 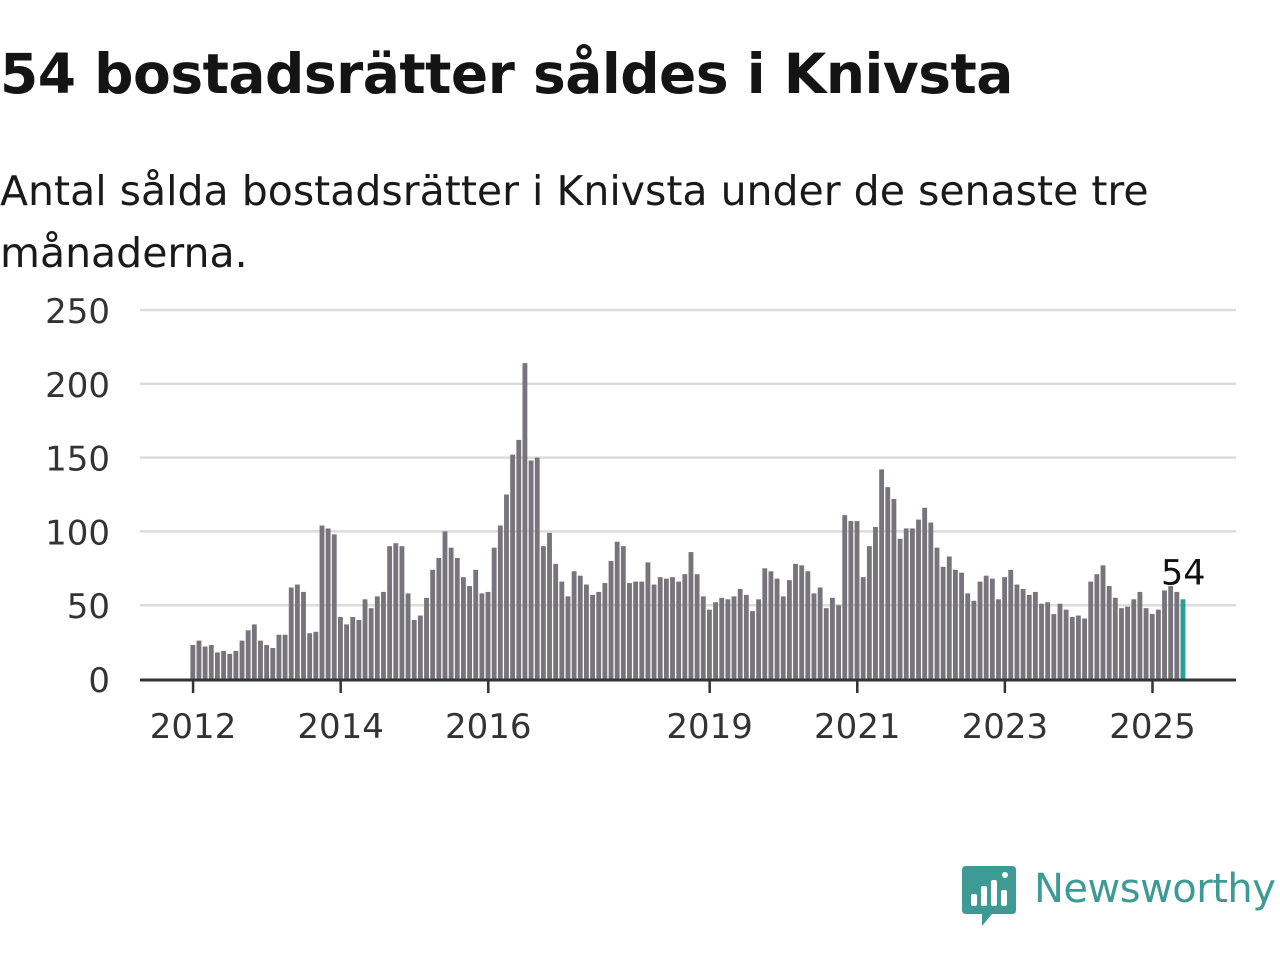 I want to click on x-tick-label: 2025, so click(x=1152, y=727).